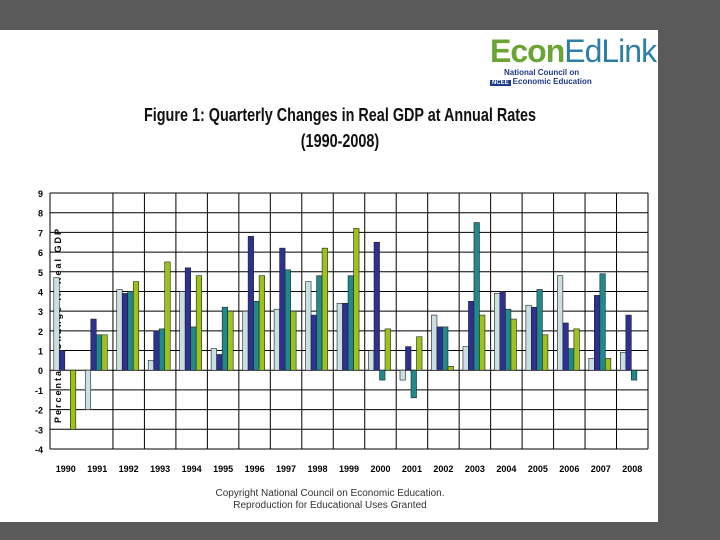  Describe the element at coordinates (371, 360) in the screenshot. I see `bar-2000-q1` at that location.